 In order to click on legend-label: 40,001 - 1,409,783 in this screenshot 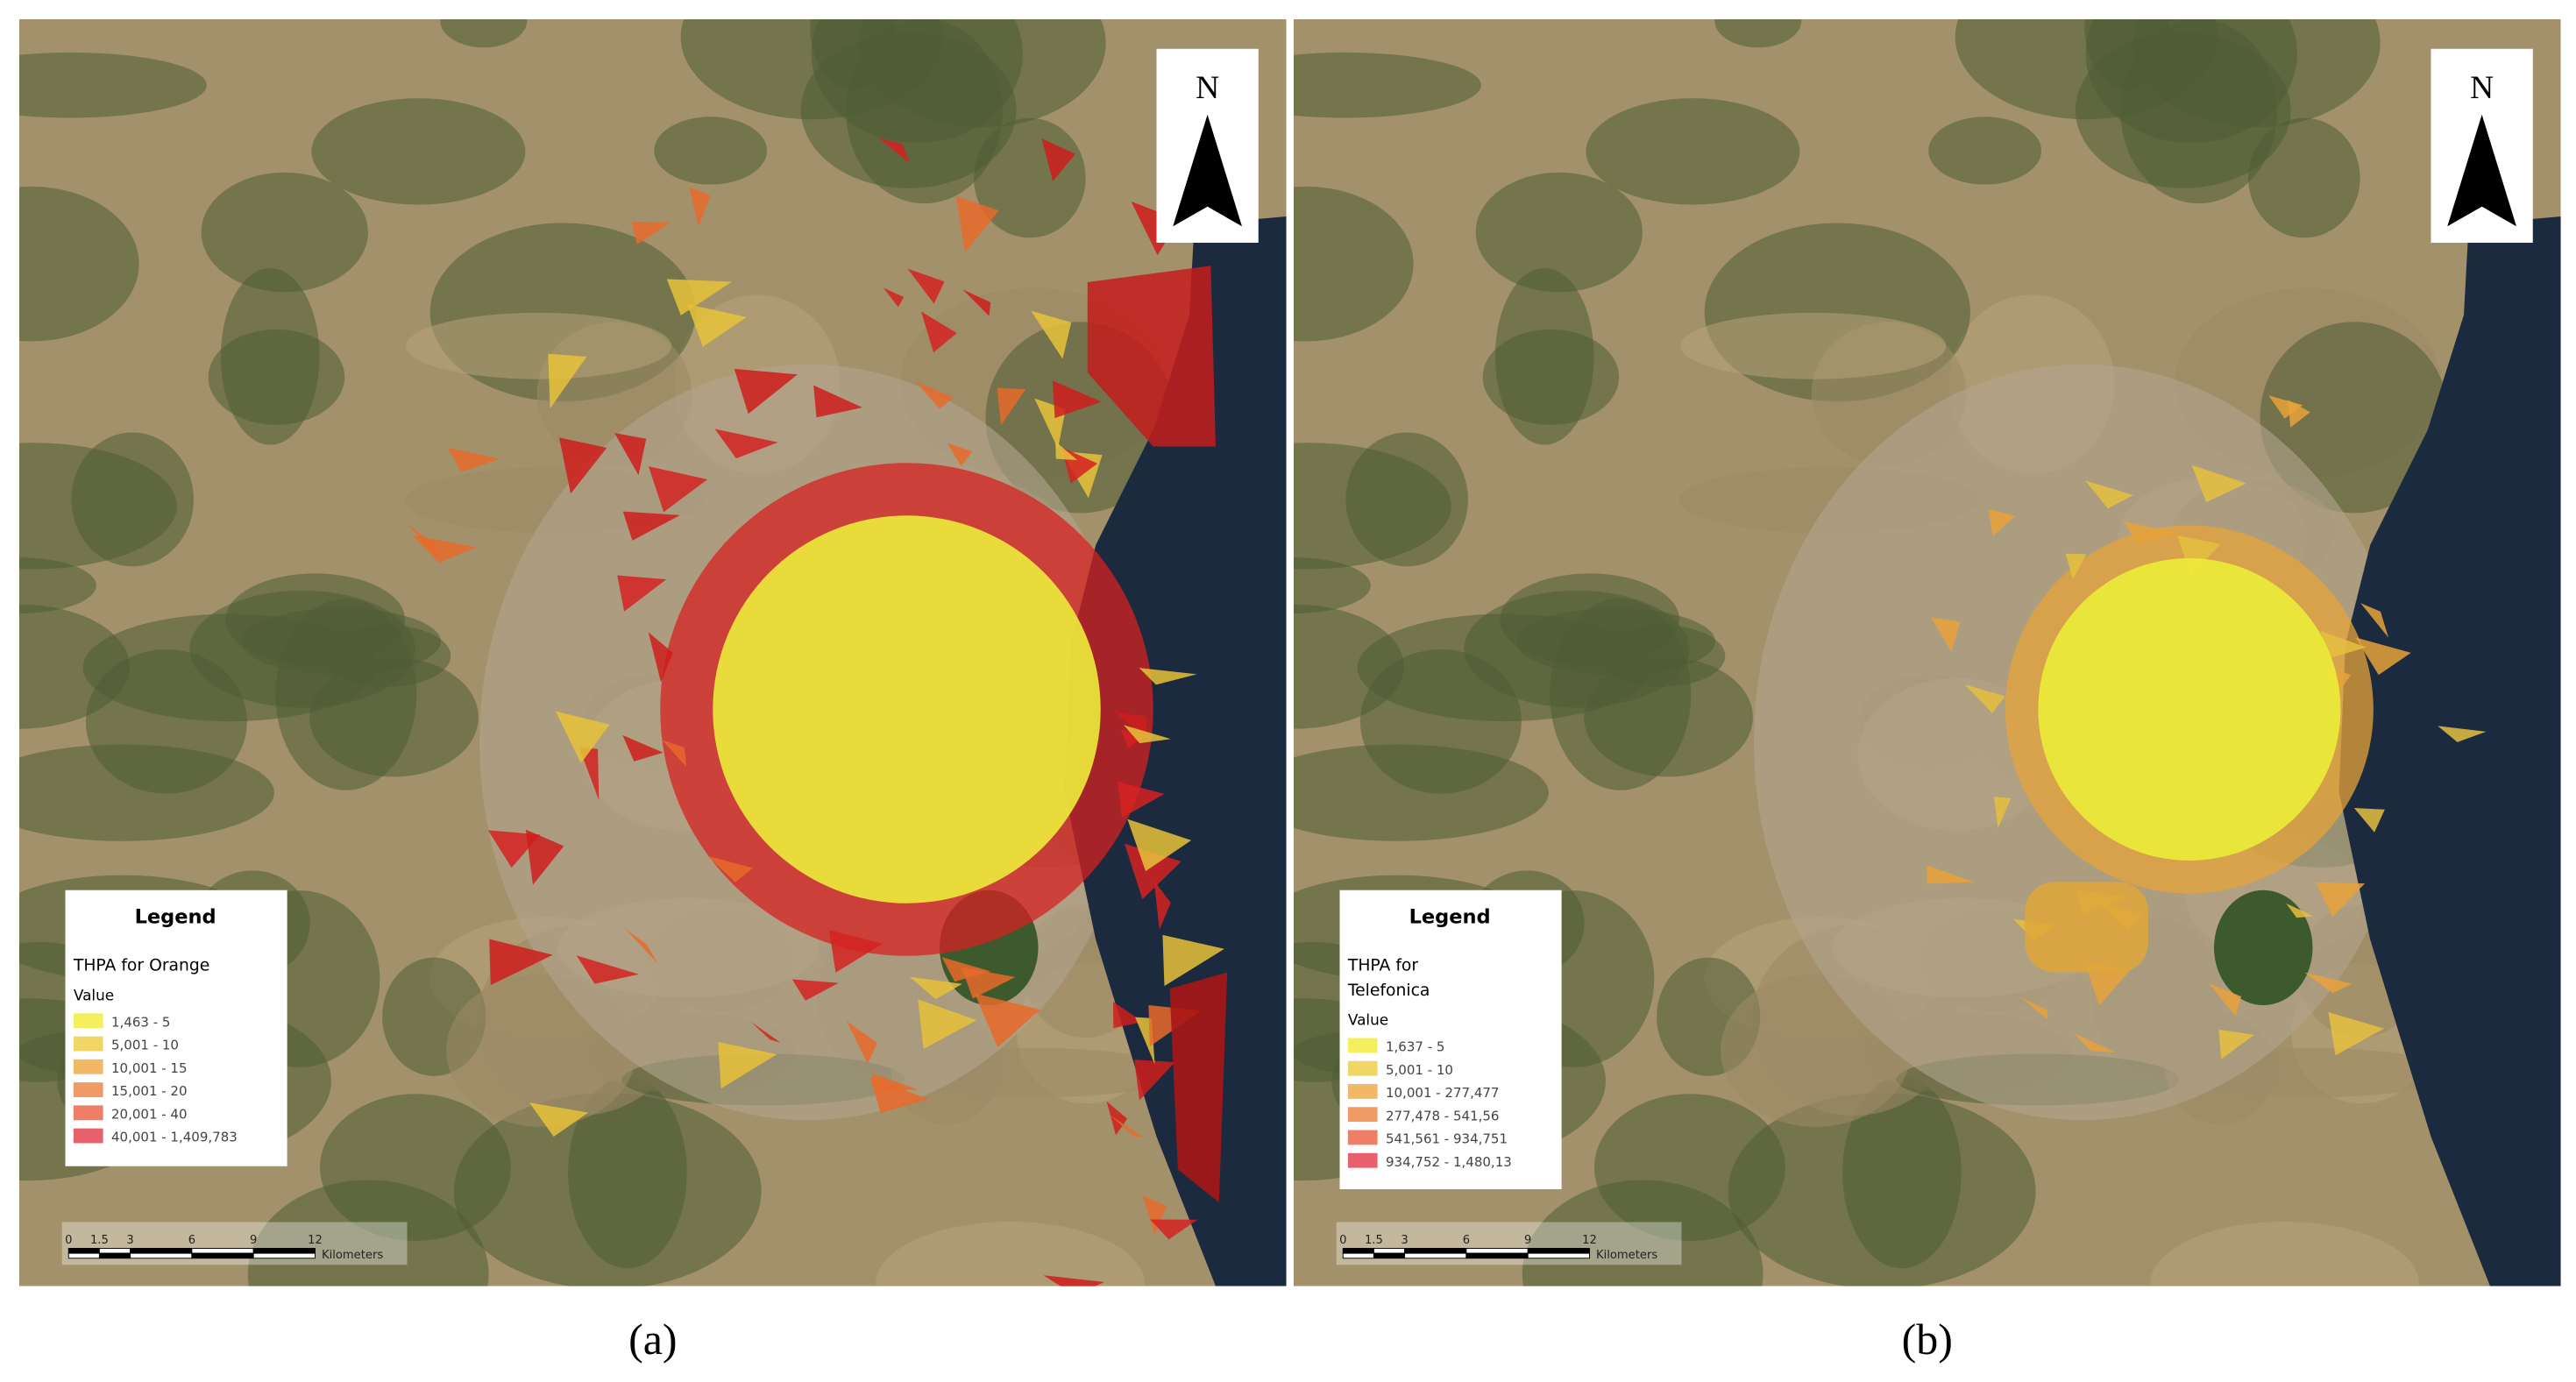, I will do `click(175, 1137)`.